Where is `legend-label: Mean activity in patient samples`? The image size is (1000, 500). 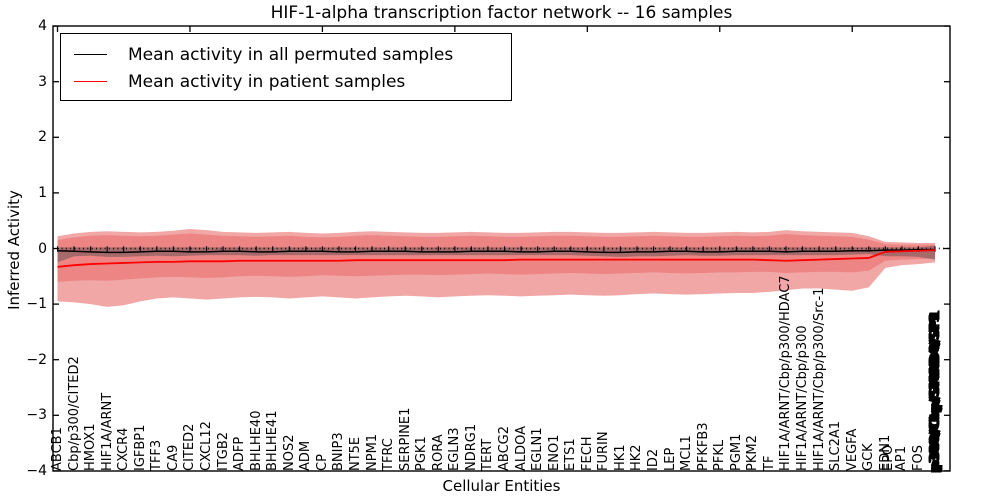 legend-label: Mean activity in patient samples is located at coordinates (267, 81).